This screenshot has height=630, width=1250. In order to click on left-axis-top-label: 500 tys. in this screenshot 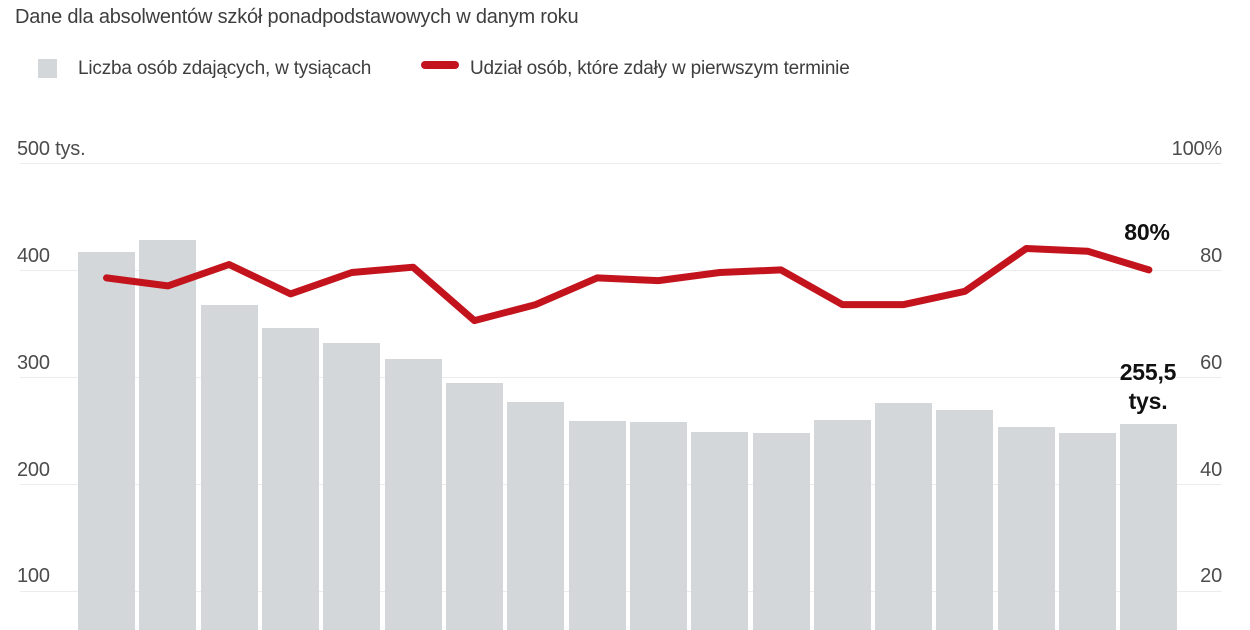, I will do `click(51, 149)`.